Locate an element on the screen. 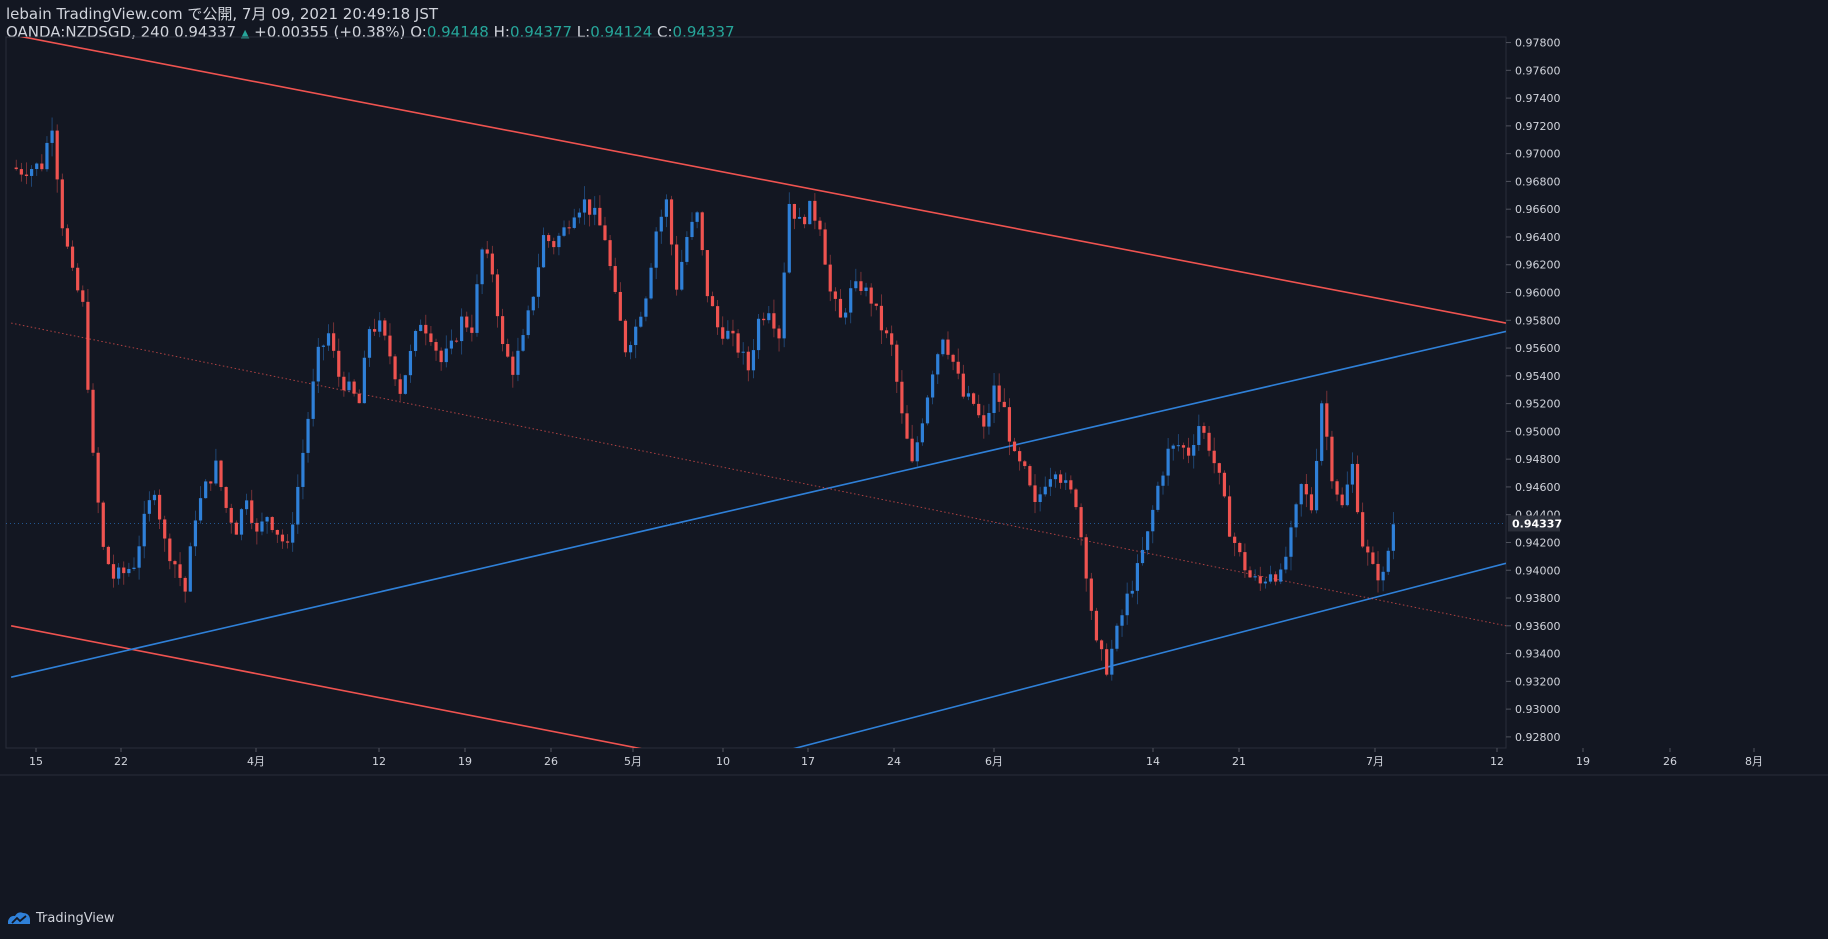 Image resolution: width=1828 pixels, height=939 pixels. y-tick-label: 0.93600 is located at coordinates (1538, 626).